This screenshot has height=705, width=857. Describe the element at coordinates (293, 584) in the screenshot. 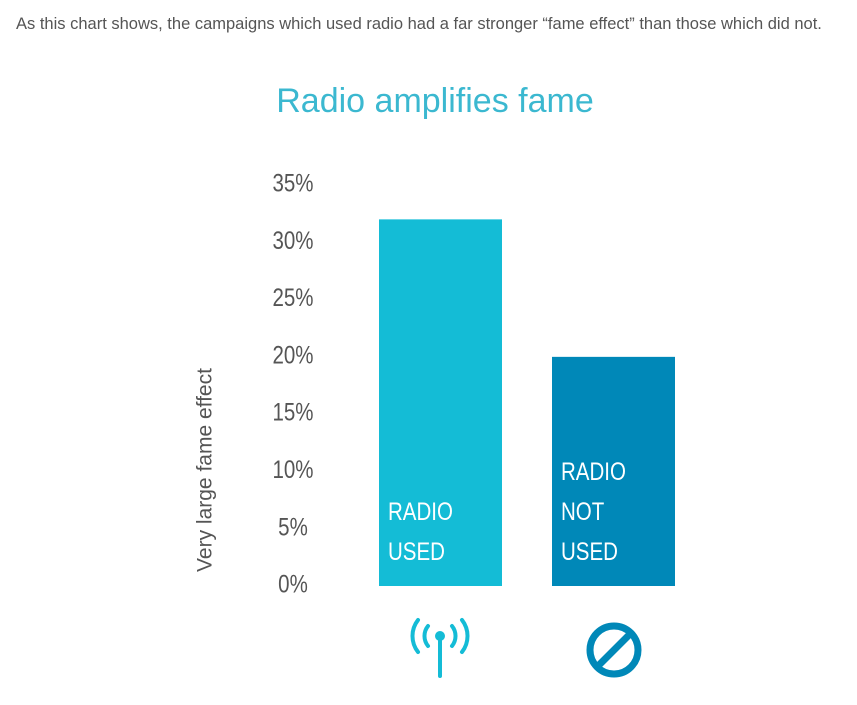

I see `y-tick-label: 0%` at that location.